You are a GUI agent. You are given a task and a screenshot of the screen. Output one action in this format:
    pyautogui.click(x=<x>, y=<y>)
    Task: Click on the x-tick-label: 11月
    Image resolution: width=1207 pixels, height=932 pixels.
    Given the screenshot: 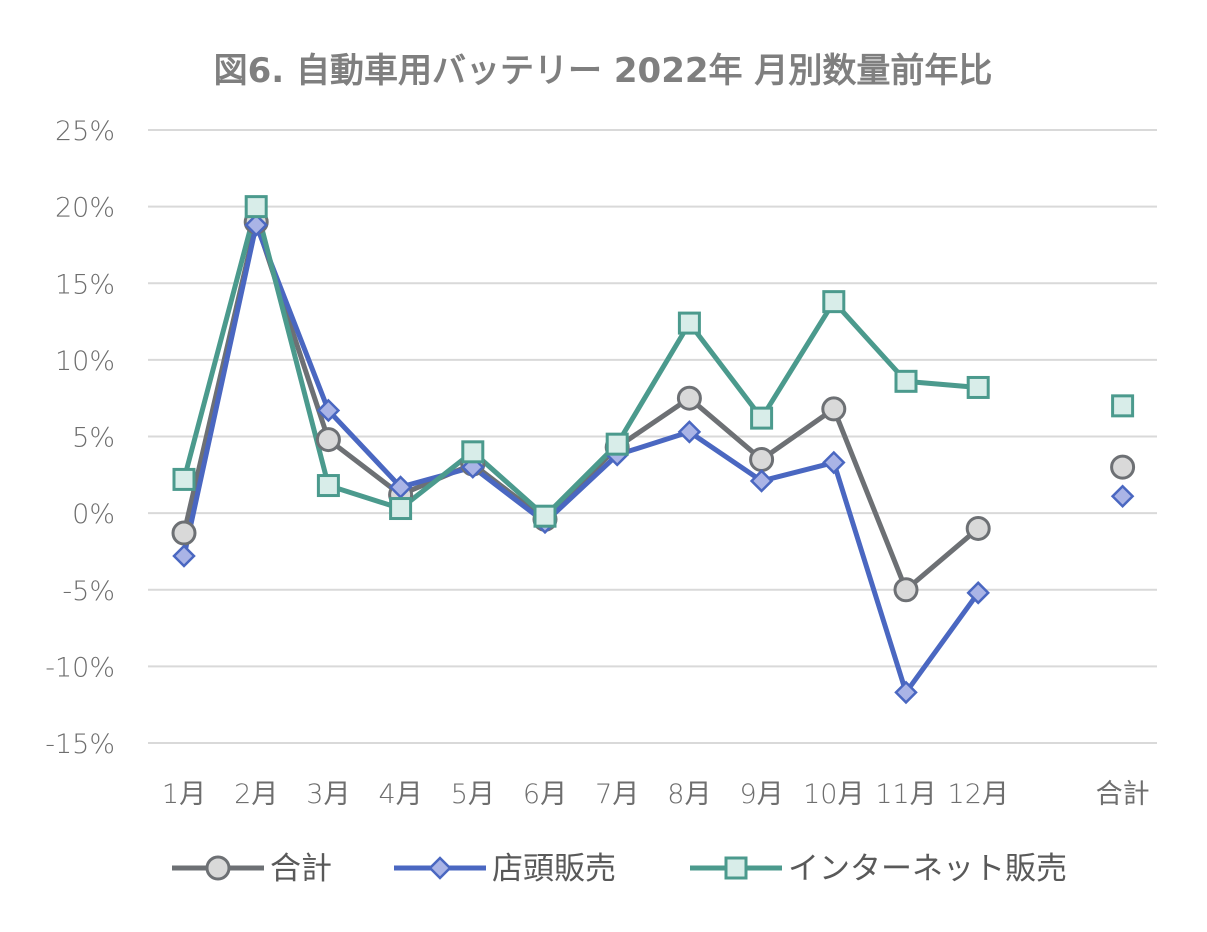 What is the action you would take?
    pyautogui.click(x=905, y=794)
    